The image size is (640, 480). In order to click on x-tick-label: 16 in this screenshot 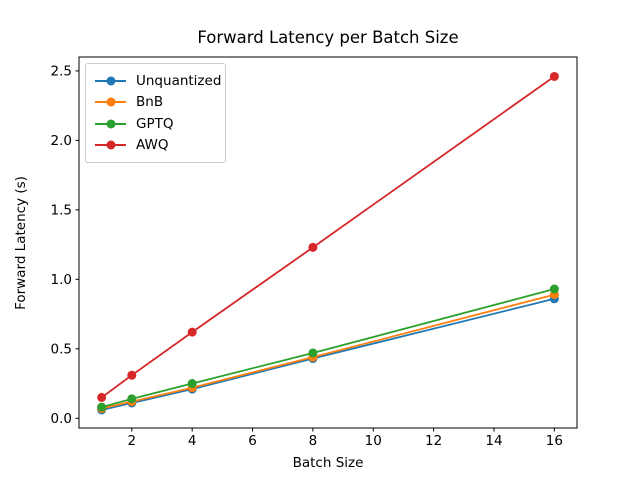, I will do `click(554, 441)`.